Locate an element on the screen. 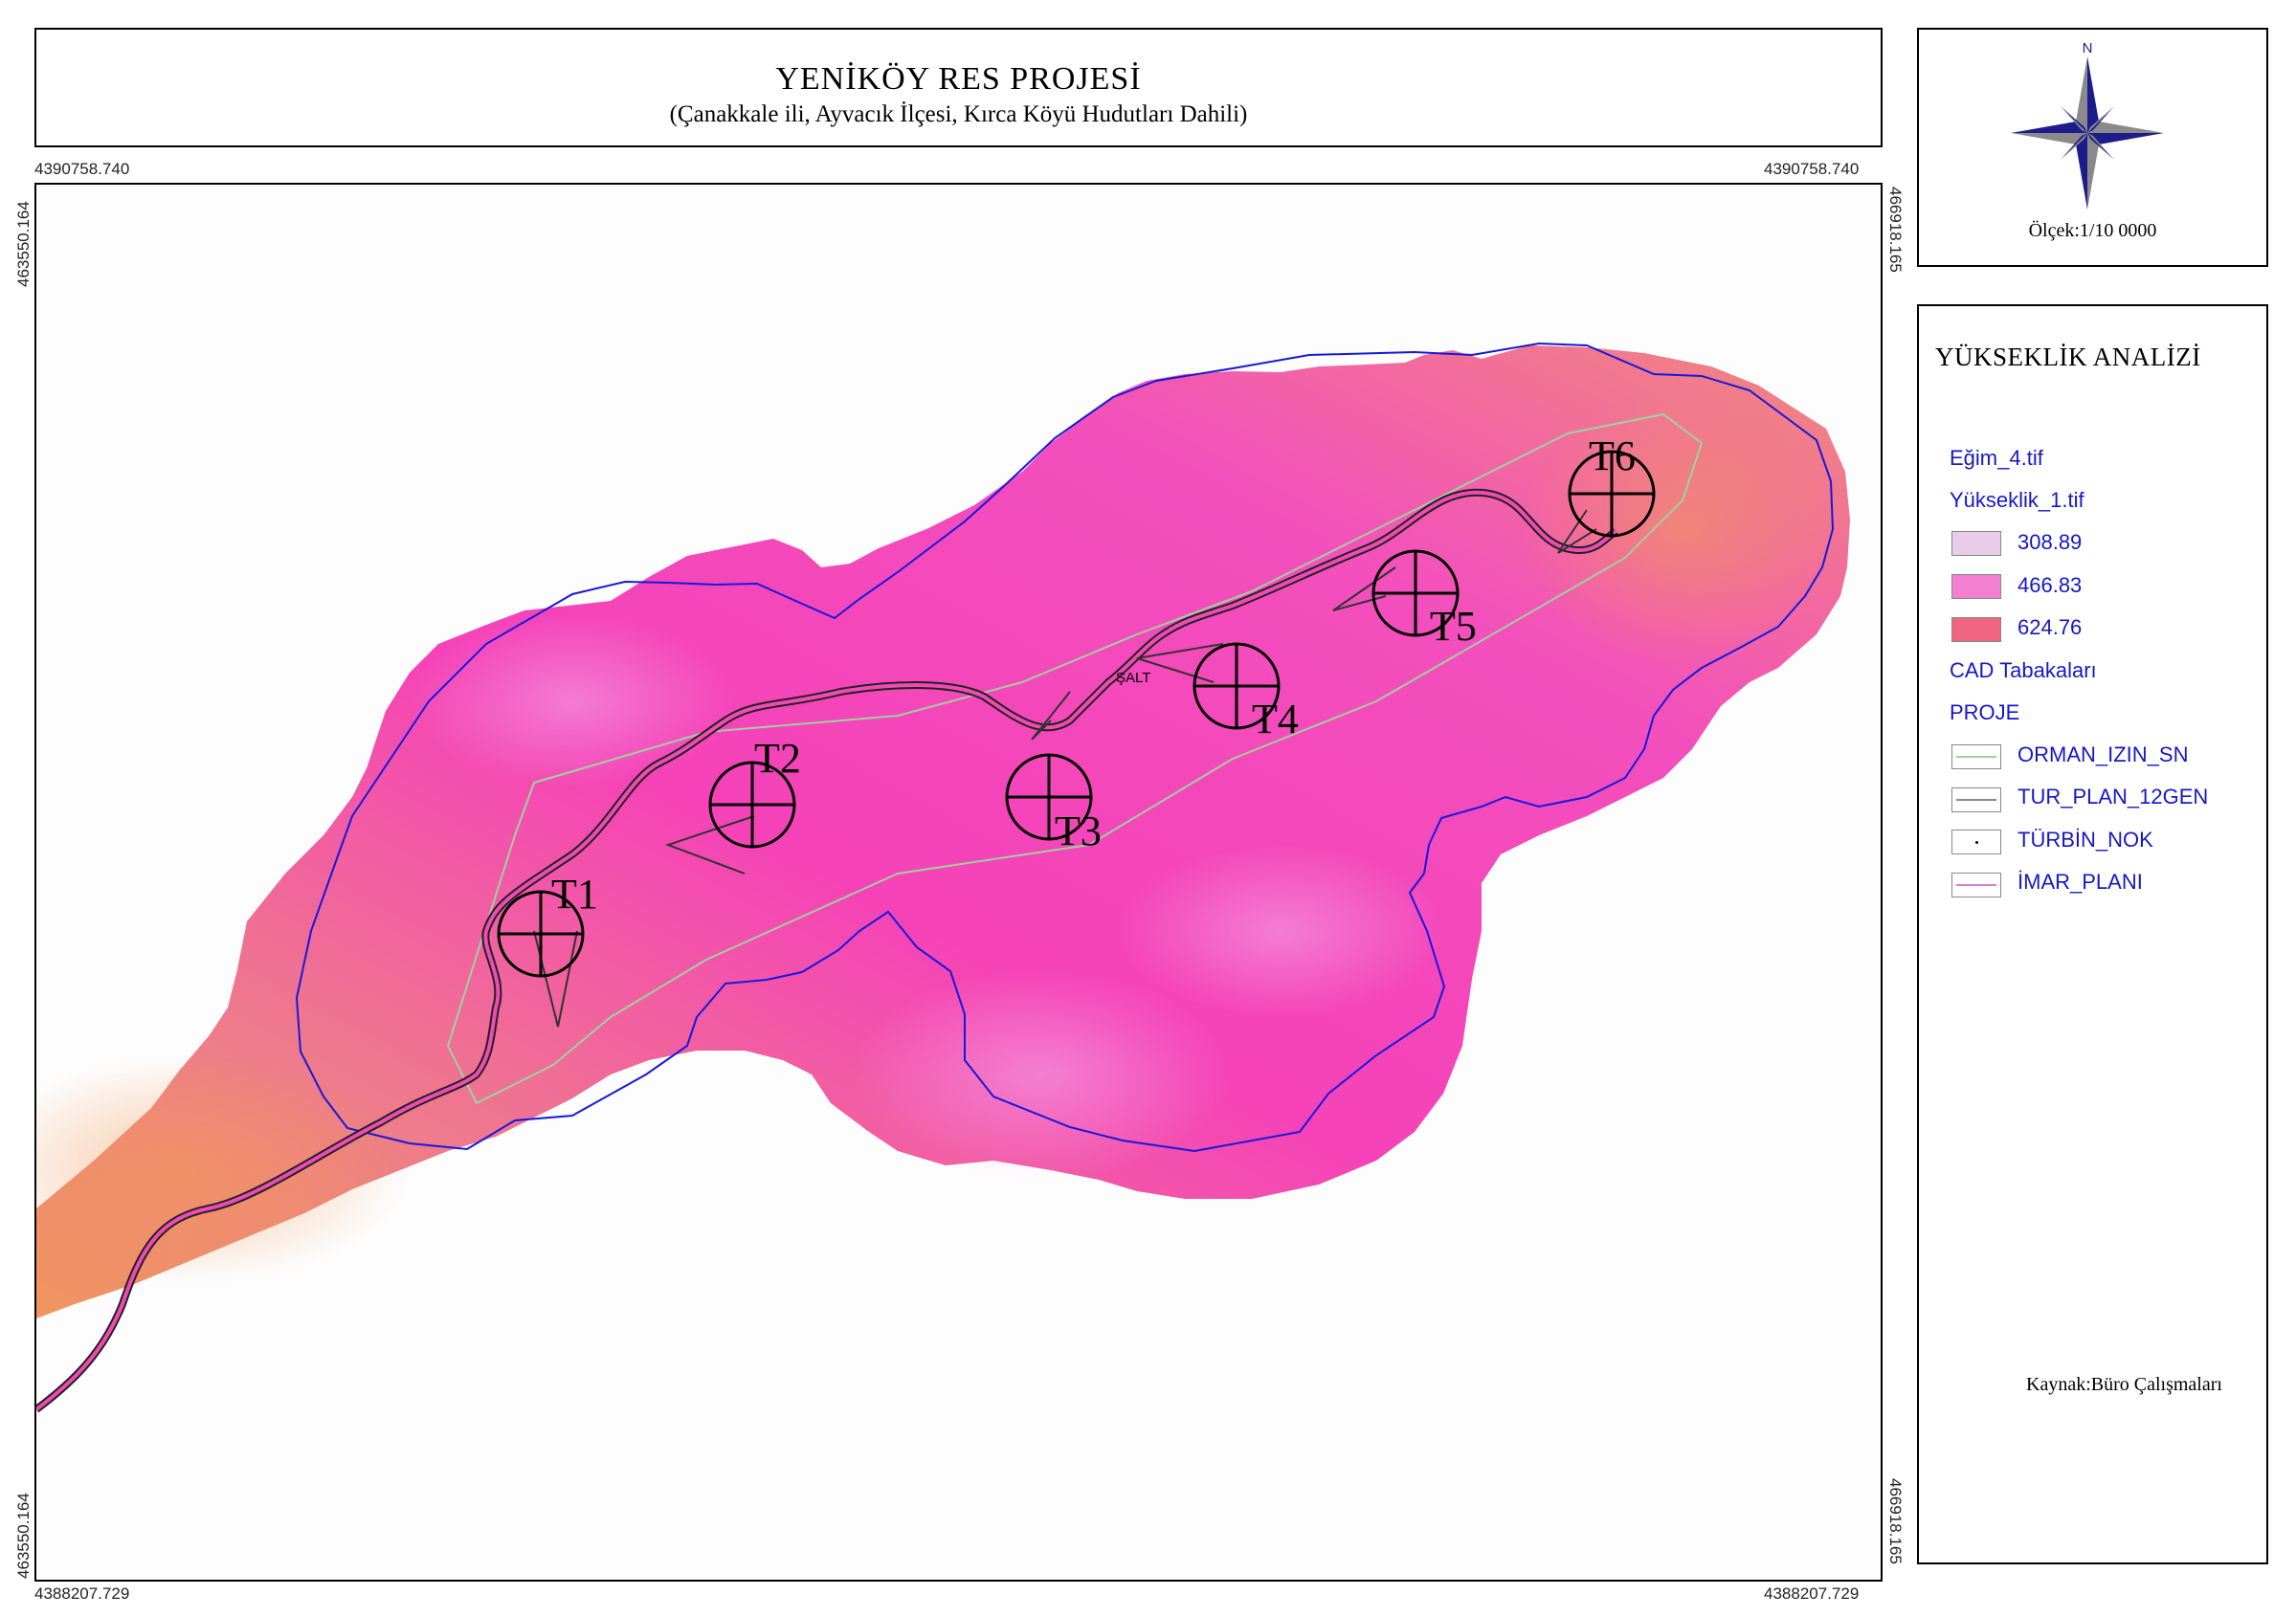 This screenshot has height=1617, width=2296. turbine-label: T3 is located at coordinates (1078, 831).